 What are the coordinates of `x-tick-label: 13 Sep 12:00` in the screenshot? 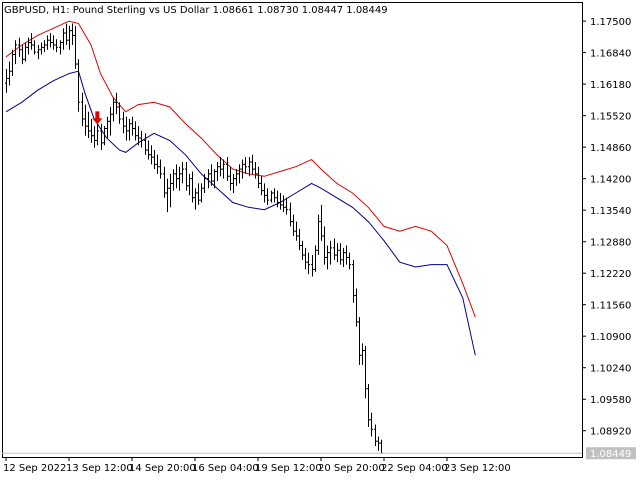 It's located at (99, 468).